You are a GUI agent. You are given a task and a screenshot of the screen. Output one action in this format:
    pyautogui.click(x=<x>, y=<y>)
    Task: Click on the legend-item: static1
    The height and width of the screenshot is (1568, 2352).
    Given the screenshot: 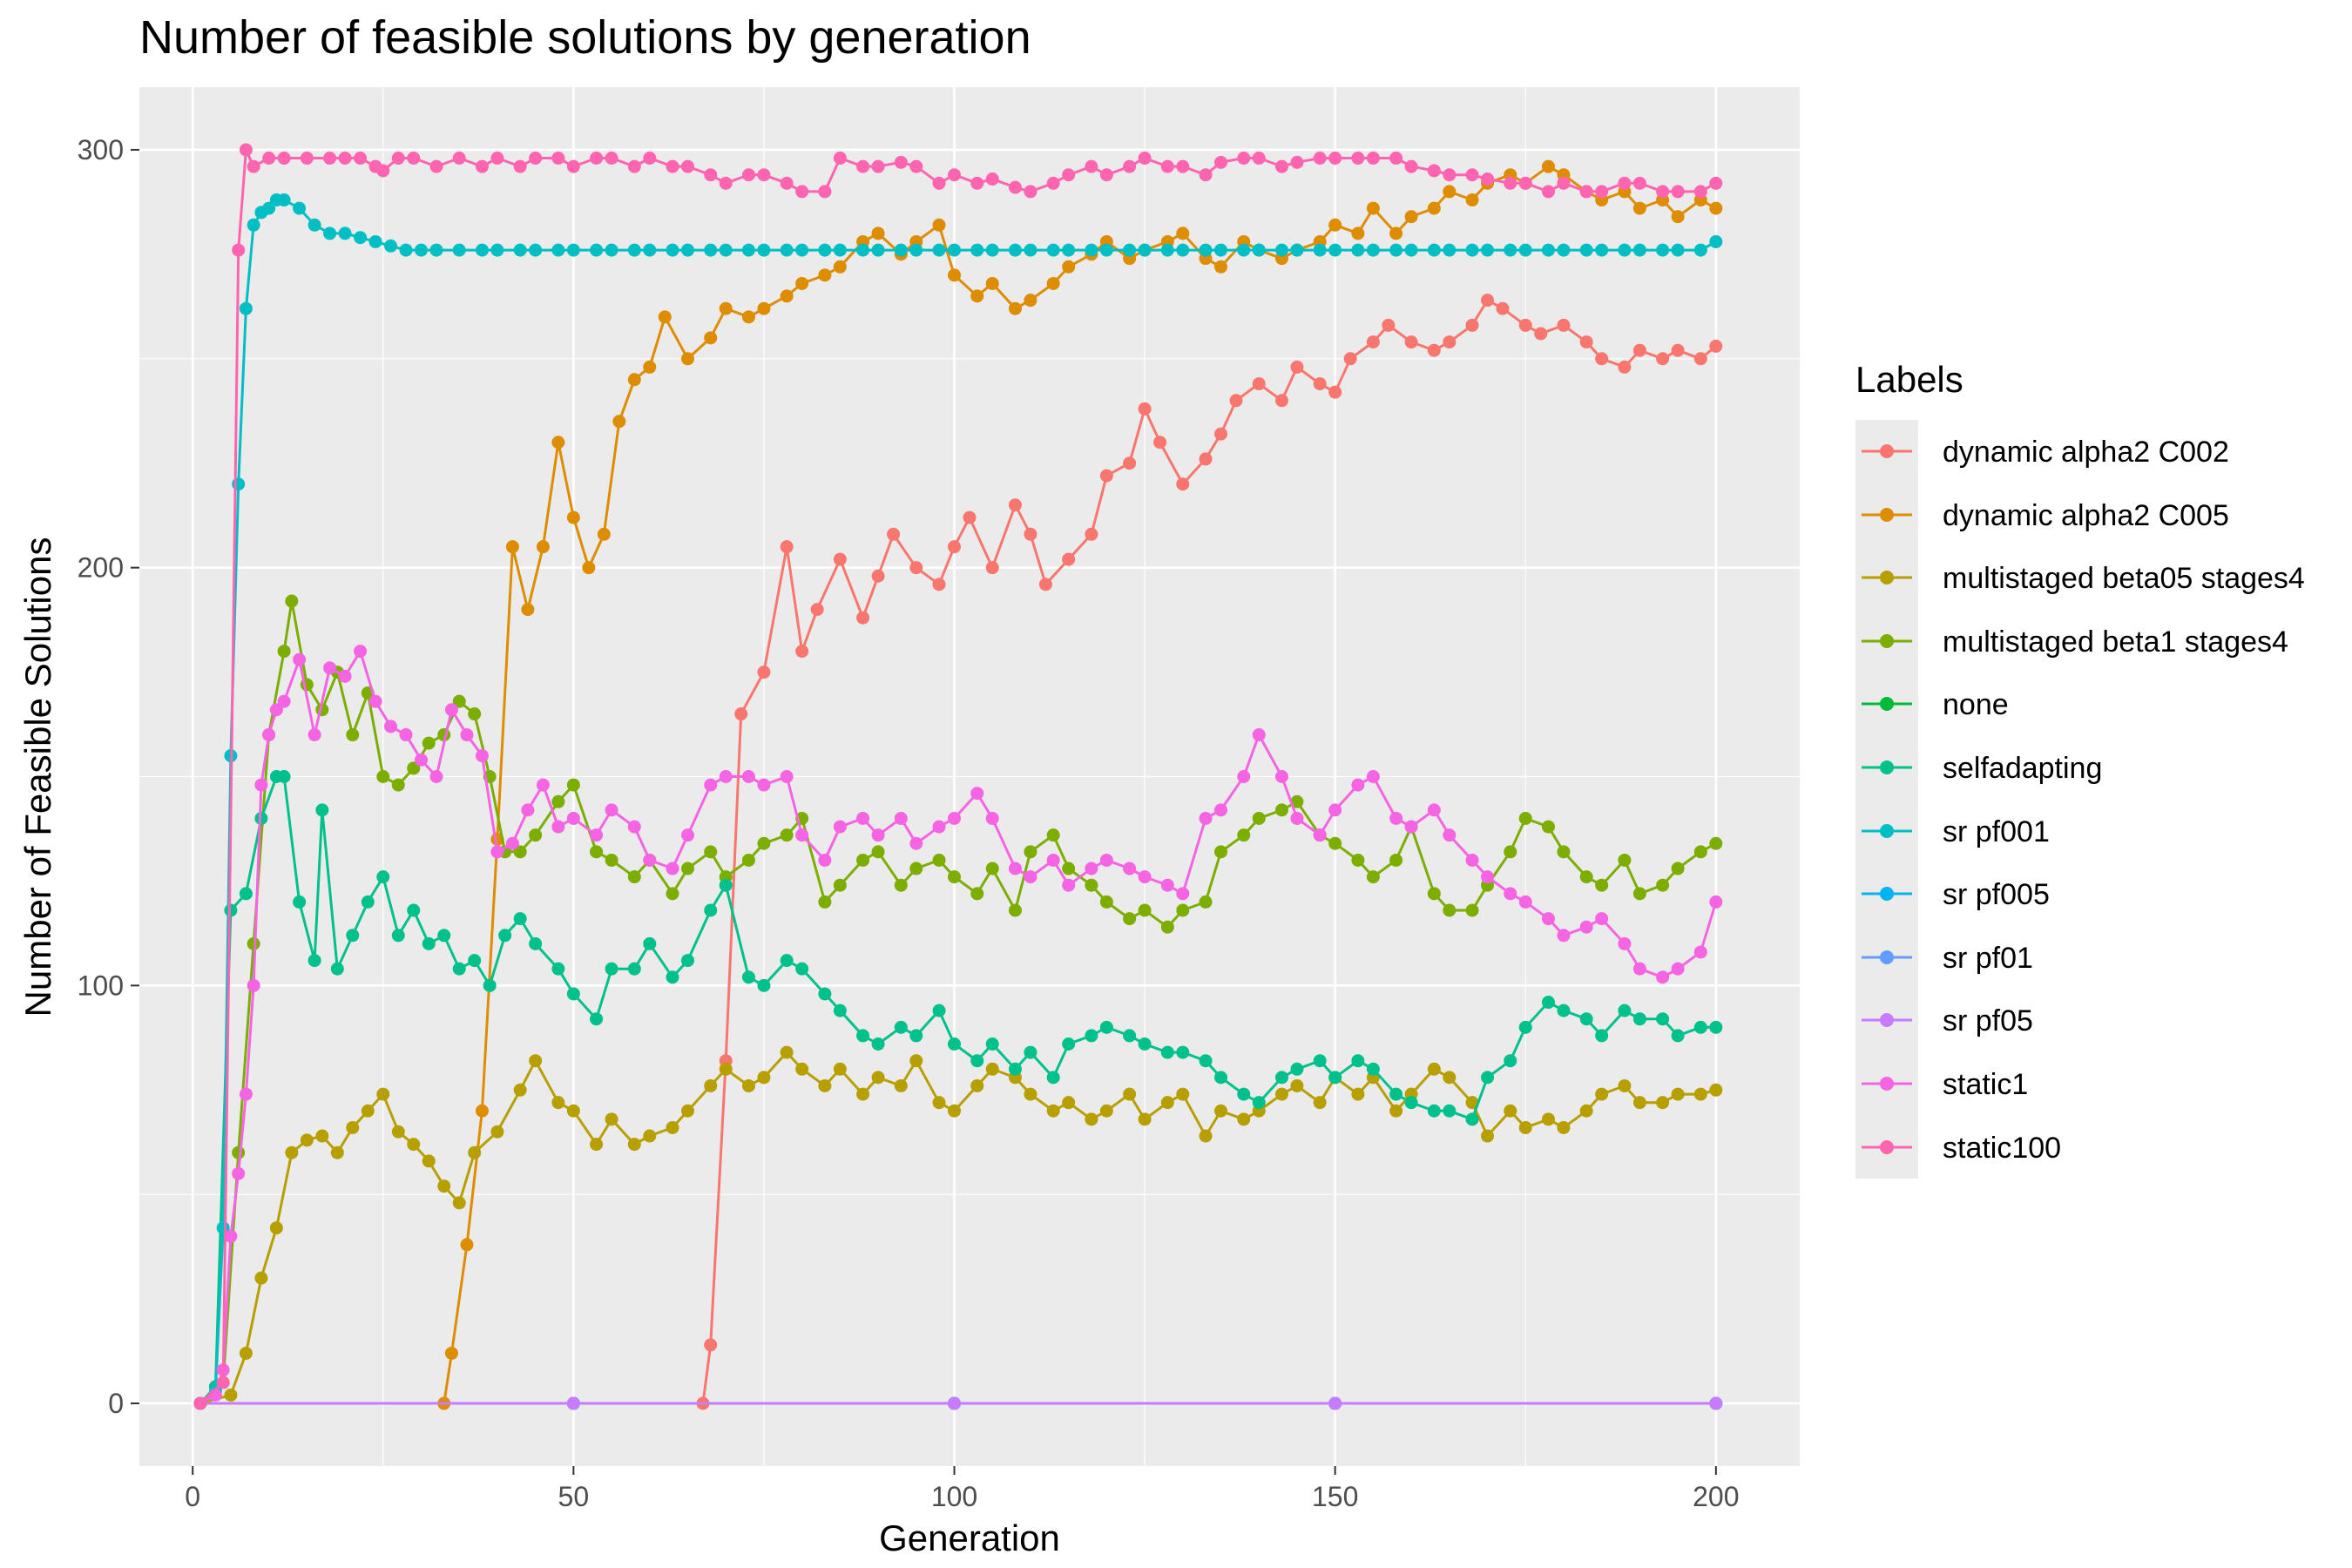 What is the action you would take?
    pyautogui.click(x=2073, y=1084)
    